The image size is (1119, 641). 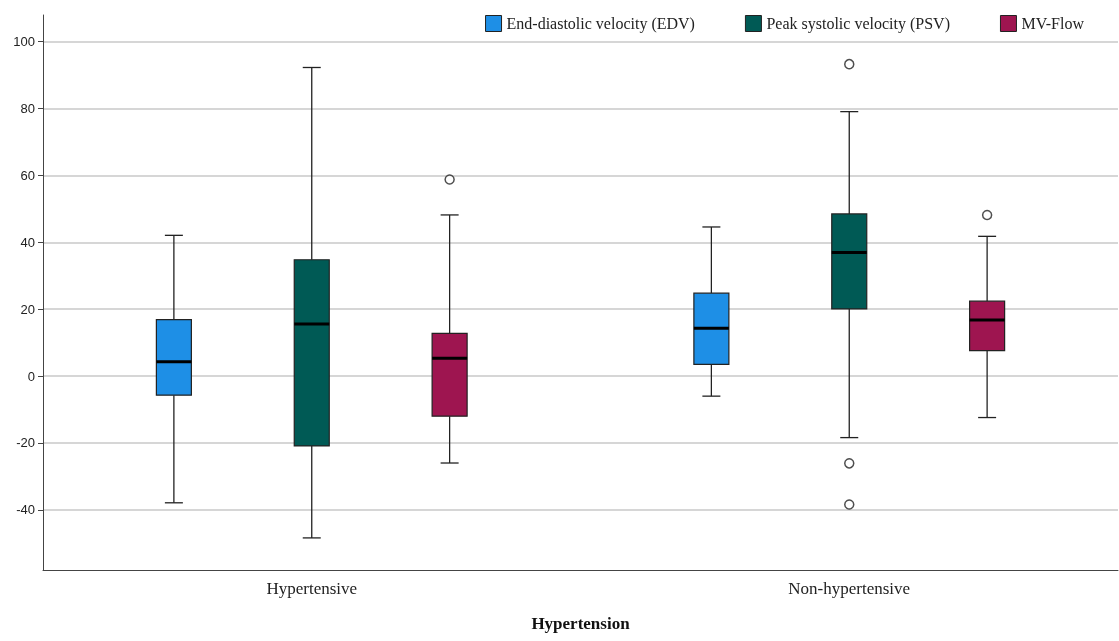 What do you see at coordinates (27, 309) in the screenshot?
I see `y-tick-label: 20` at bounding box center [27, 309].